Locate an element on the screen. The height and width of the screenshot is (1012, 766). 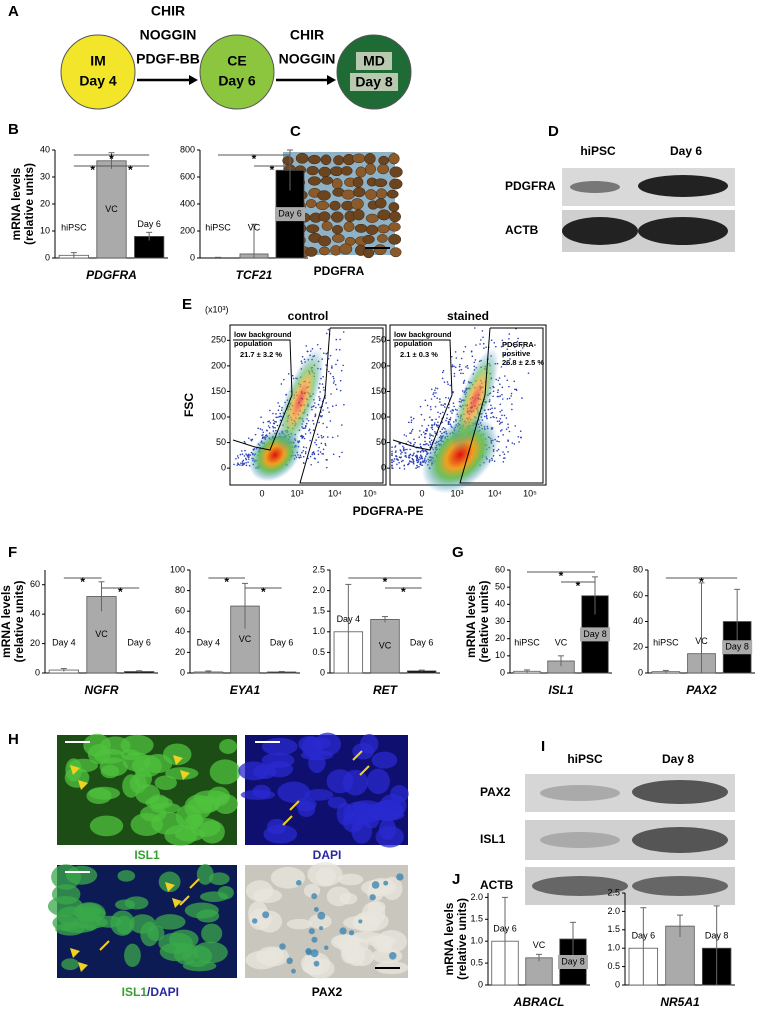
image-label: ISL1 is located at coordinates (147, 855).